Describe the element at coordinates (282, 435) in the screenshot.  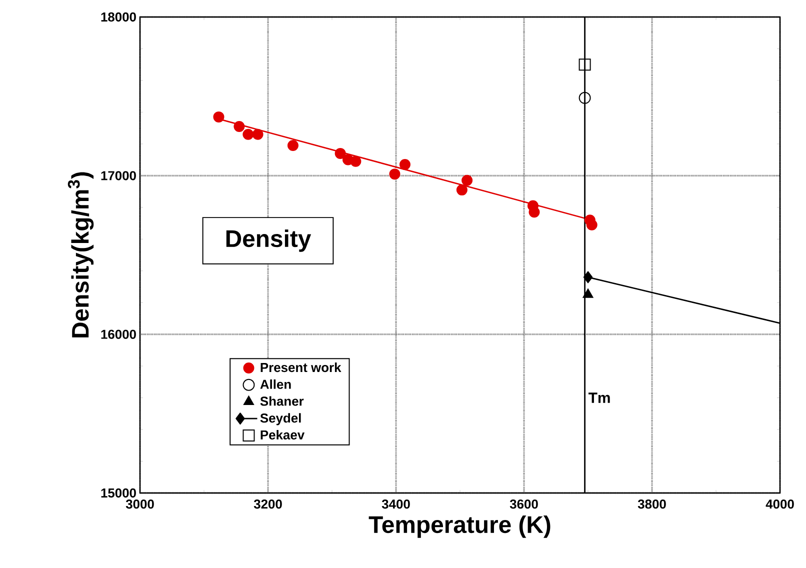
I see `legend-label: Pekaev` at that location.